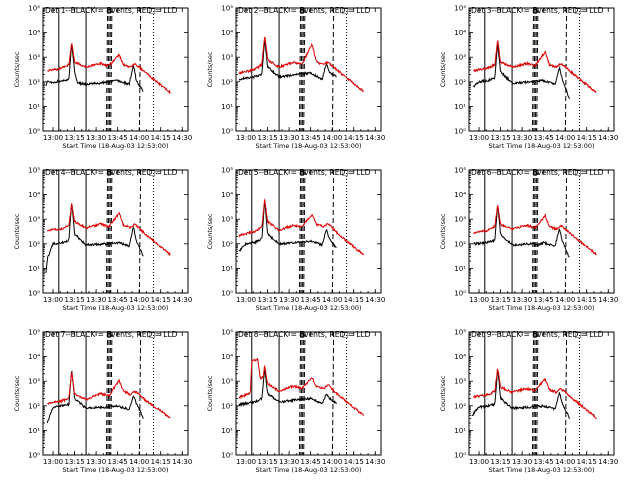  I want to click on panel-title: Det 9--BLACK = Events, RED = LLD, so click(537, 334).